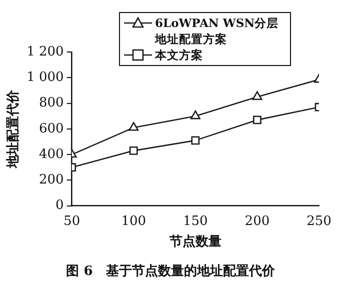 The width and height of the screenshot is (341, 300). I want to click on x-tick-label: 150, so click(195, 221).